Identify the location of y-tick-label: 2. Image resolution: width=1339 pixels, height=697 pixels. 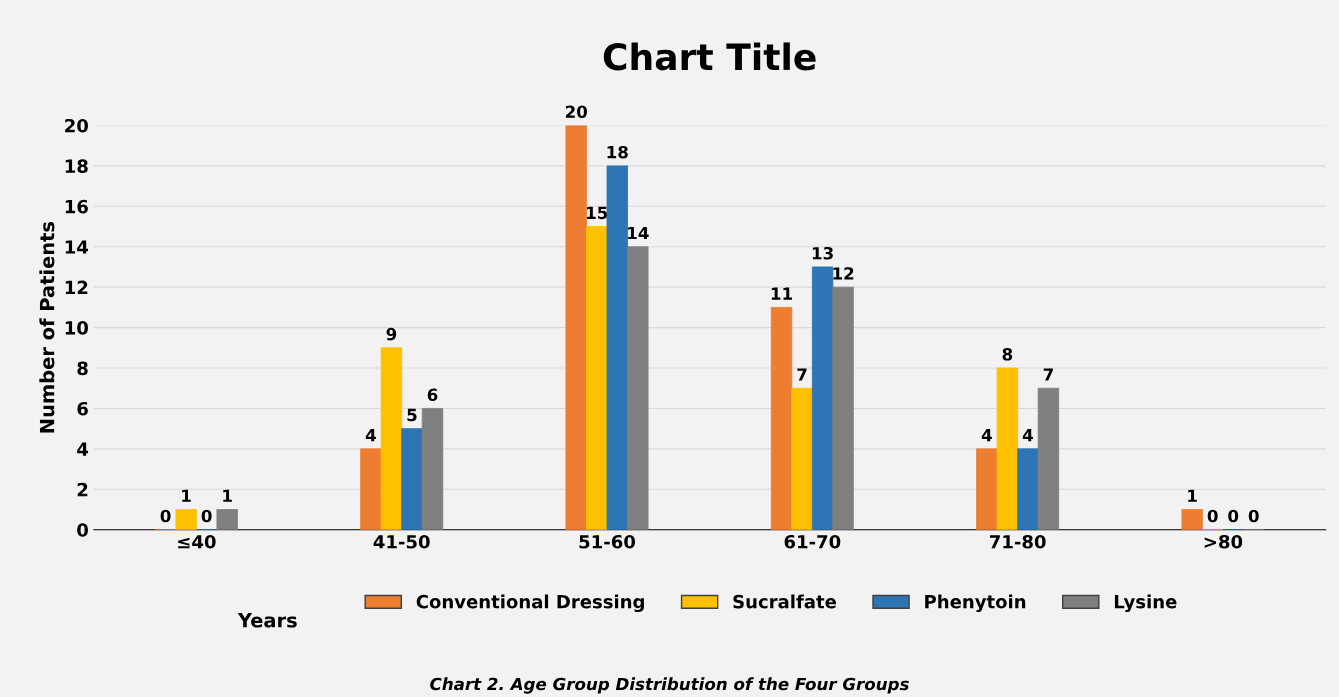
(82, 489).